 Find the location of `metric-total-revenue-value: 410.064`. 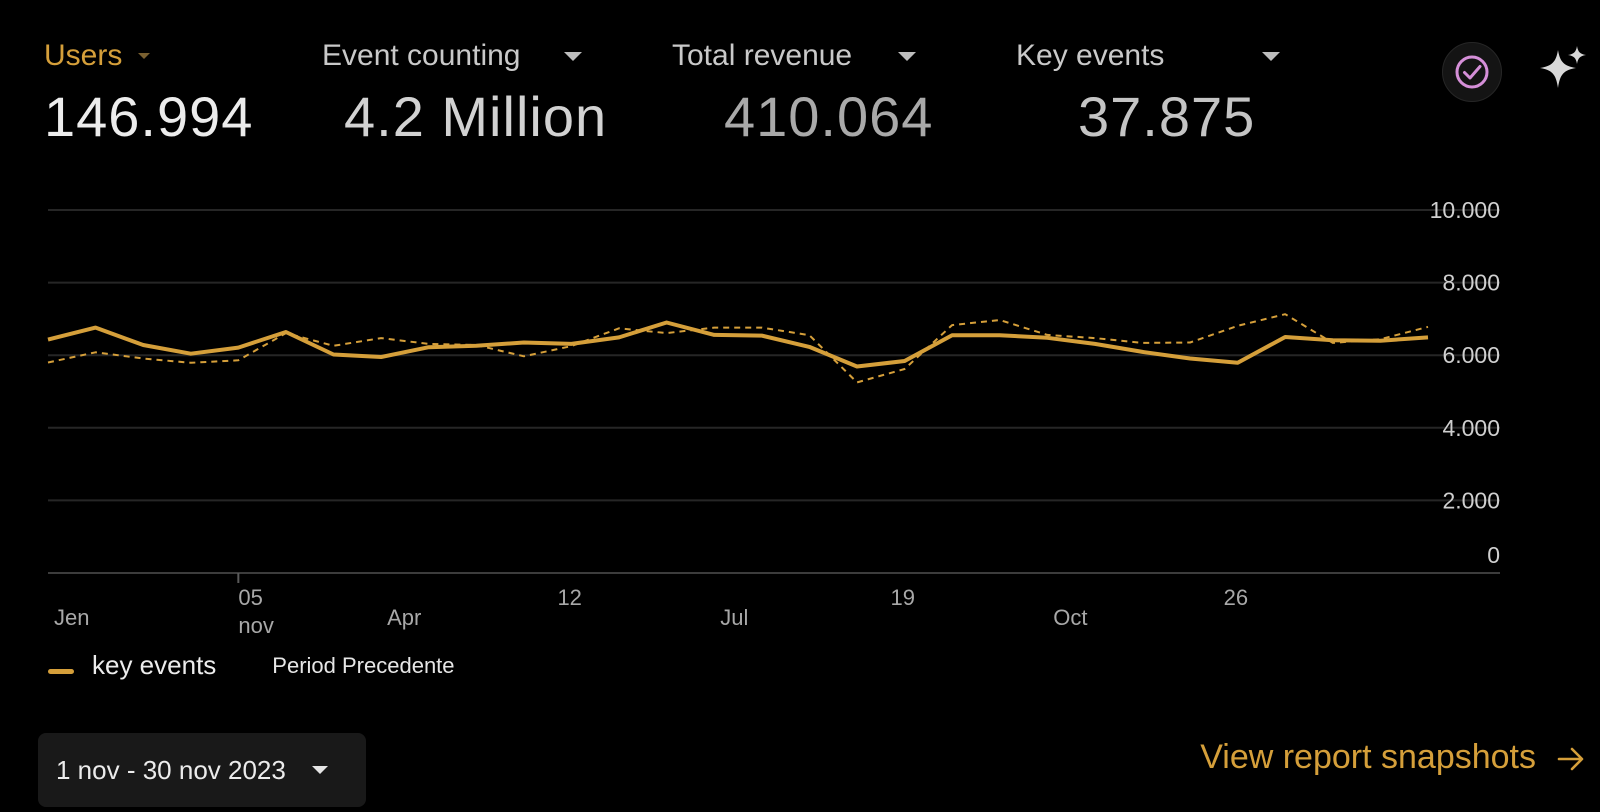

metric-total-revenue-value: 410.064 is located at coordinates (829, 116).